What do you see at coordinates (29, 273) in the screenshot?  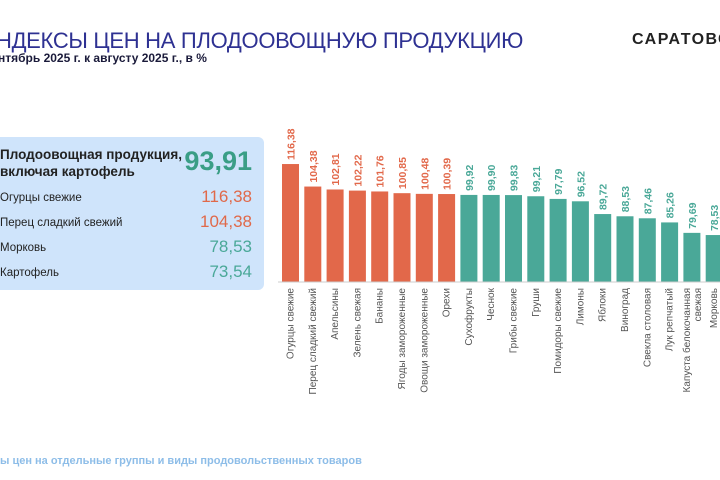 I see `summary-row-label: Картофель` at bounding box center [29, 273].